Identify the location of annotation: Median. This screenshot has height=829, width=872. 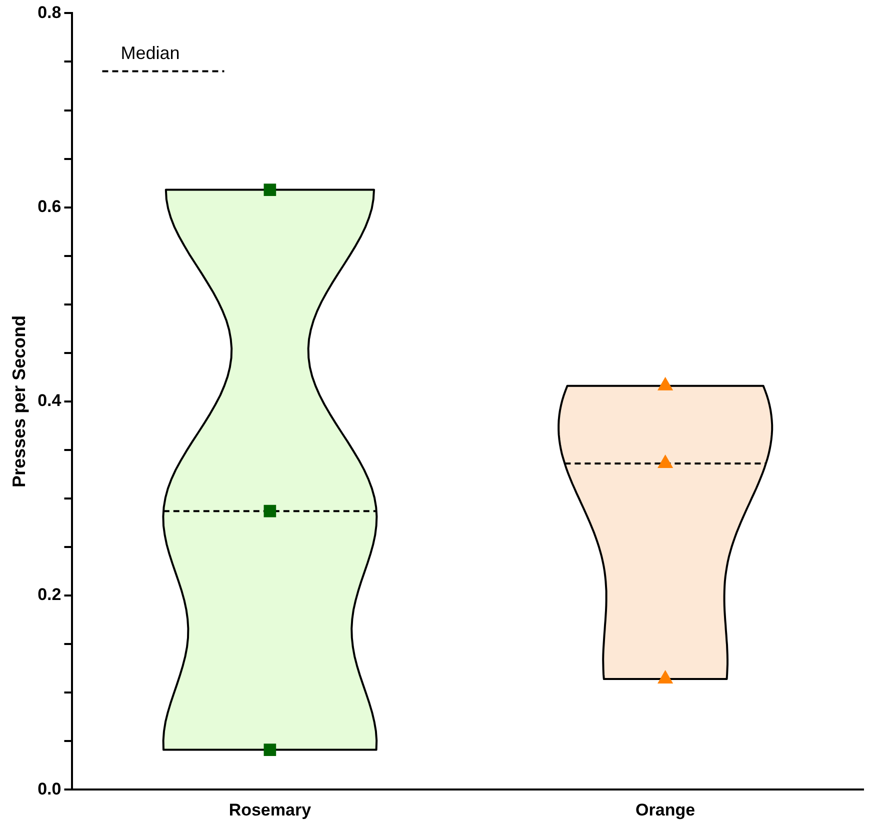
(150, 53).